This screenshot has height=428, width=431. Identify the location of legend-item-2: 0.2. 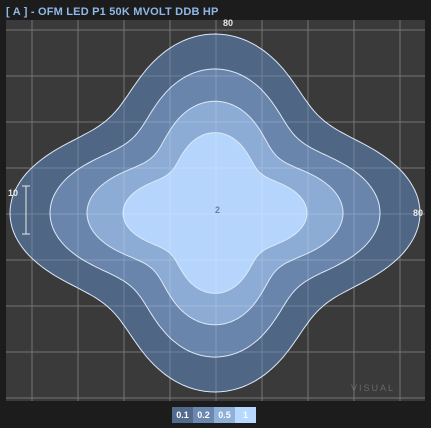
(203, 415).